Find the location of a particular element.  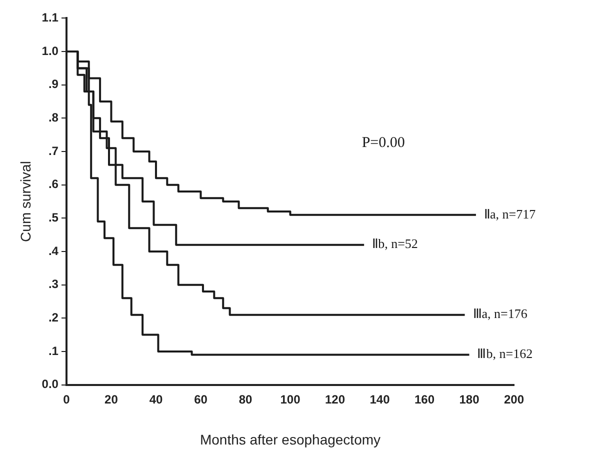

series-label: Ⅱa, n=717 is located at coordinates (510, 214).